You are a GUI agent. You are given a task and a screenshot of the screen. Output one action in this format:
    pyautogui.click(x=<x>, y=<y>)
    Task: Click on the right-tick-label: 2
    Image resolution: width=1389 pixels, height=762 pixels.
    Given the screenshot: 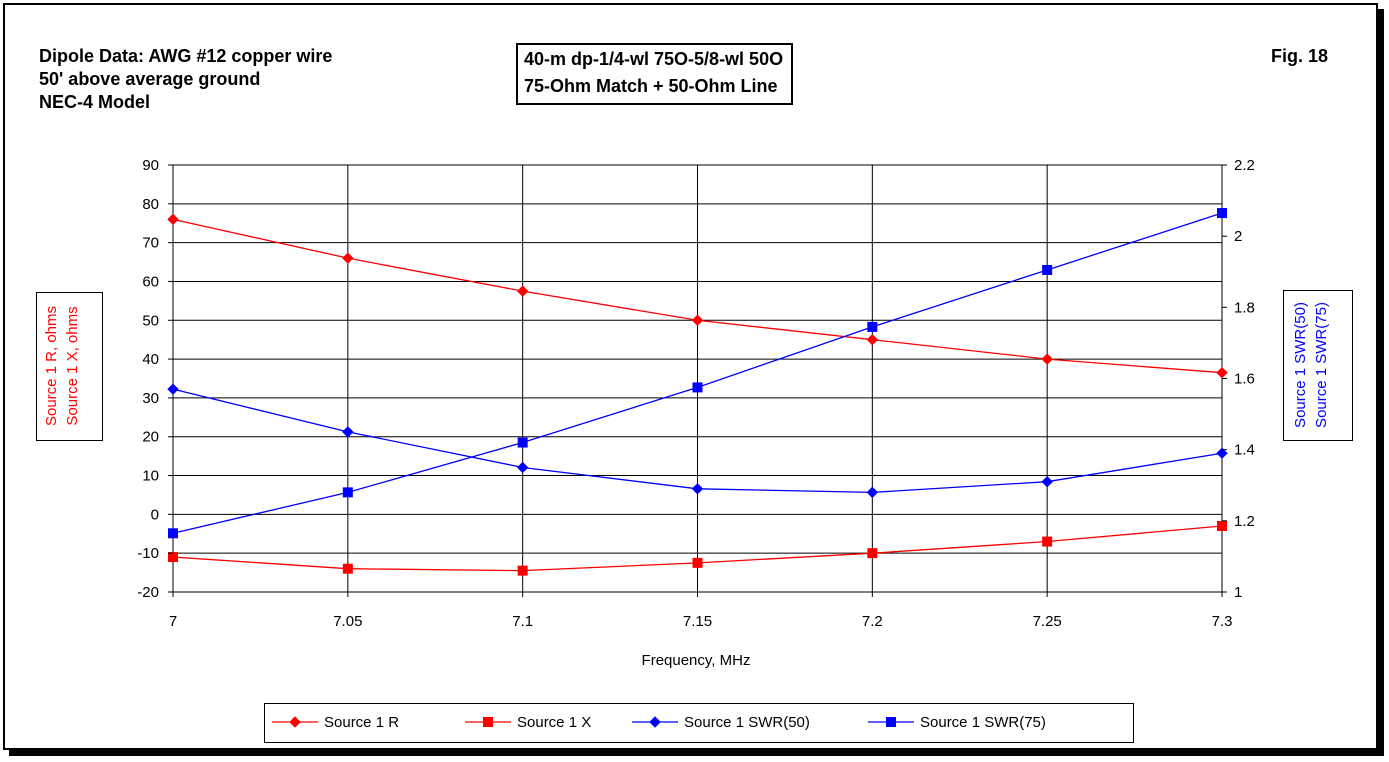 What is the action you would take?
    pyautogui.click(x=1238, y=236)
    